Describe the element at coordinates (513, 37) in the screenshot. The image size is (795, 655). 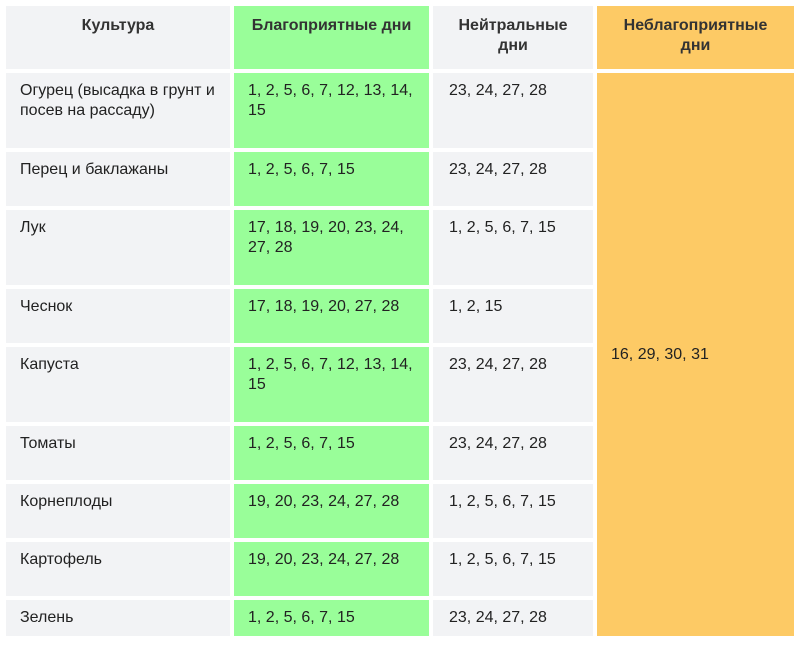
I see `header-neutral: Нейтральные дни` at that location.